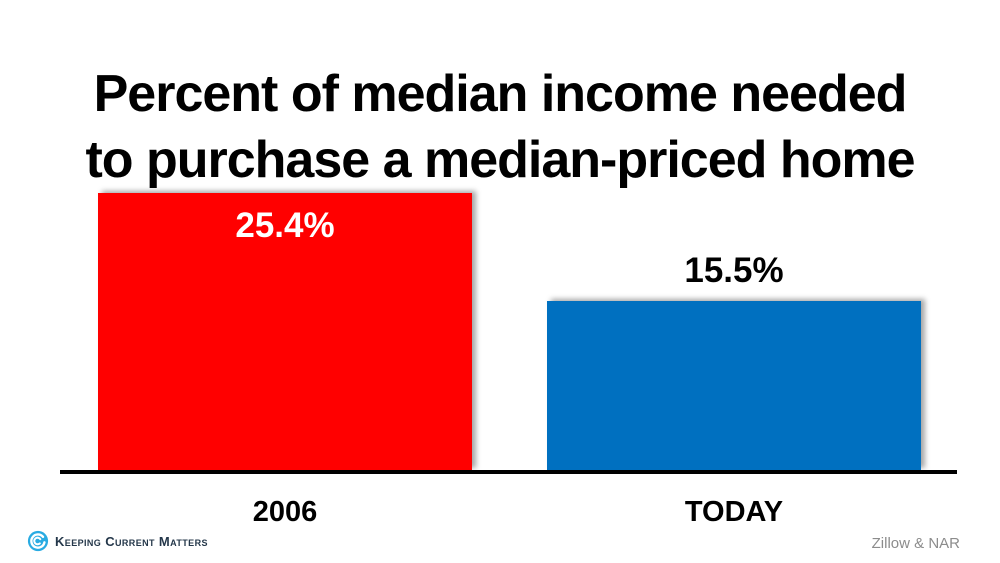 This screenshot has width=1000, height=563. Describe the element at coordinates (38, 541) in the screenshot. I see `kcm-swirl-logo-icon` at that location.